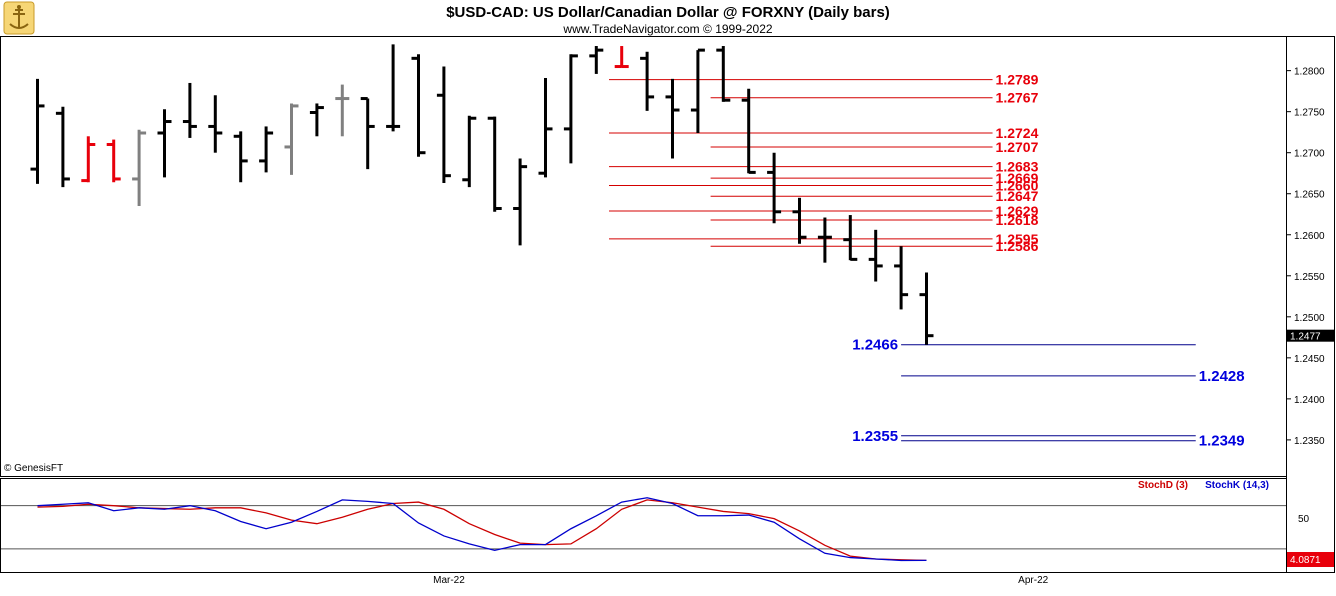  I want to click on resistance-label: 1.2669, so click(1017, 178).